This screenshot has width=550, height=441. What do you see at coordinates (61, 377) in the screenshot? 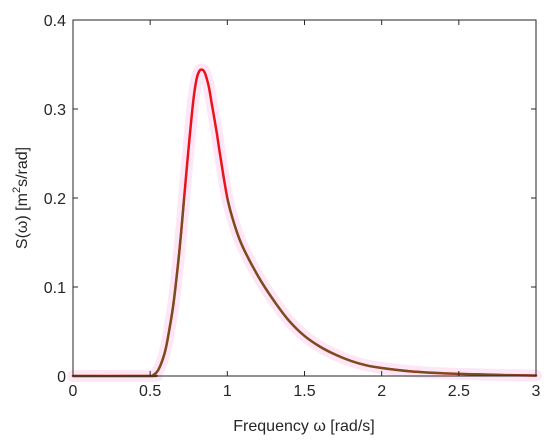
I see `y-tick-label: 0` at bounding box center [61, 377].